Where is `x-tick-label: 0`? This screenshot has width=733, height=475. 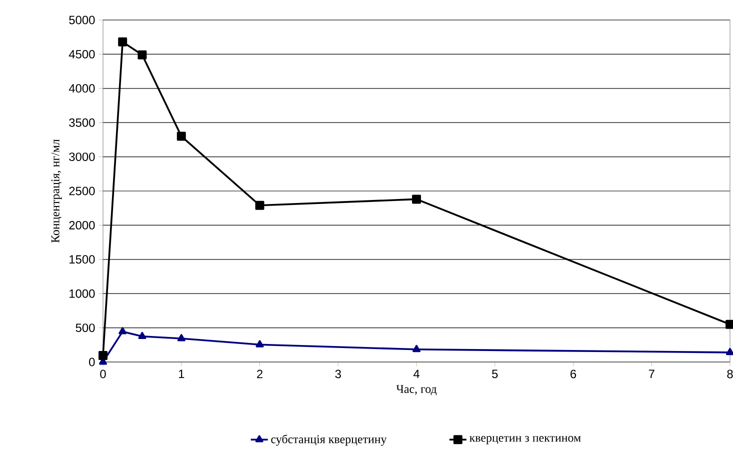
x-tick-label: 0 is located at coordinates (103, 374).